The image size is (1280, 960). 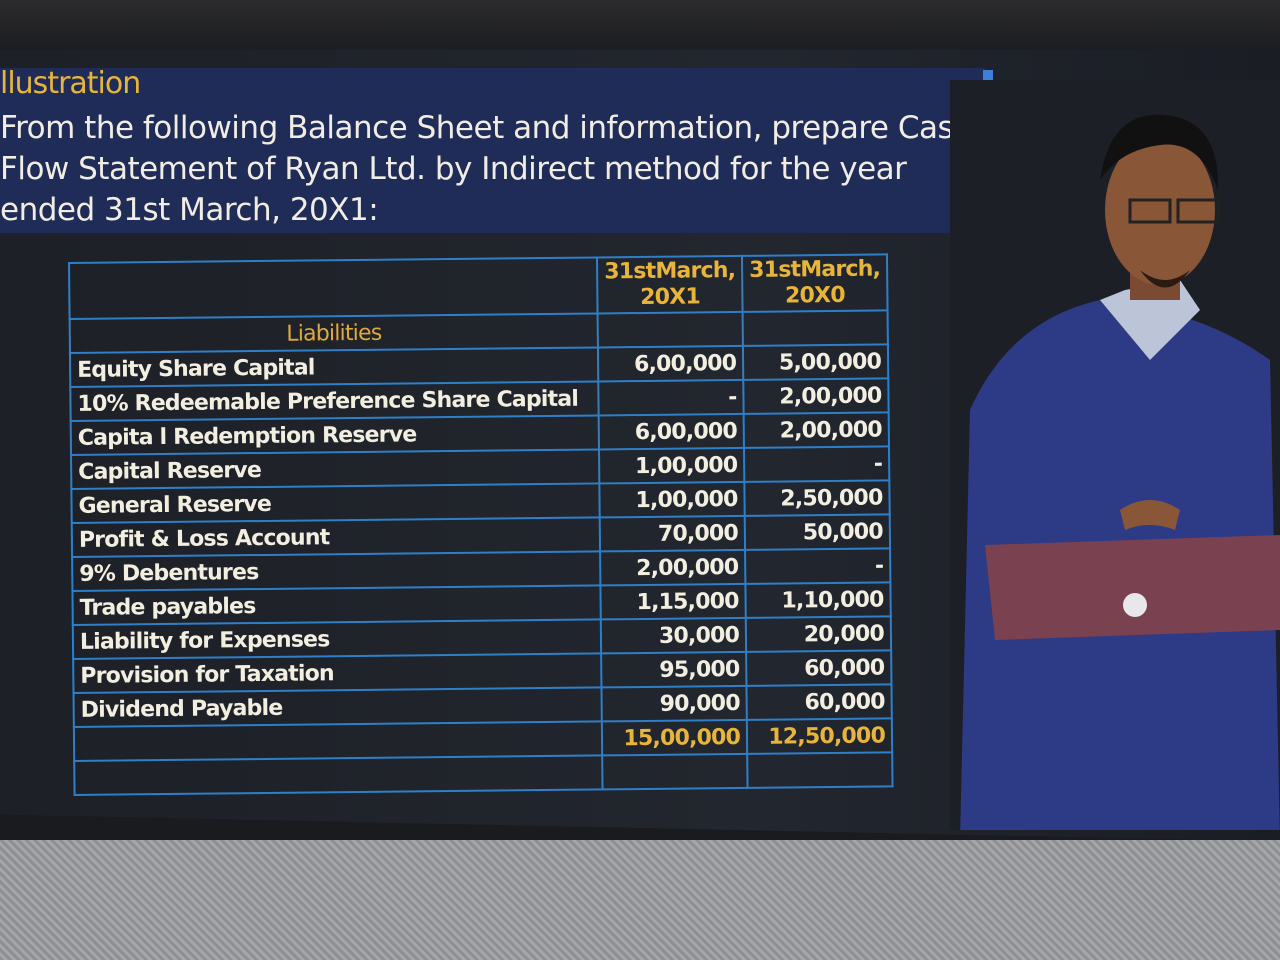 What do you see at coordinates (673, 567) in the screenshot?
I see `value-20x1: 2,00,000` at bounding box center [673, 567].